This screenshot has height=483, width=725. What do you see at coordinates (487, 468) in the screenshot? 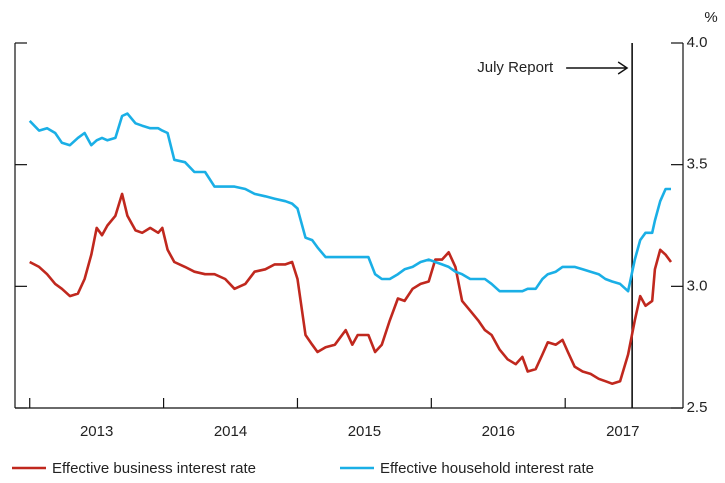
I see `legend-label: Effective household interest rate` at bounding box center [487, 468].